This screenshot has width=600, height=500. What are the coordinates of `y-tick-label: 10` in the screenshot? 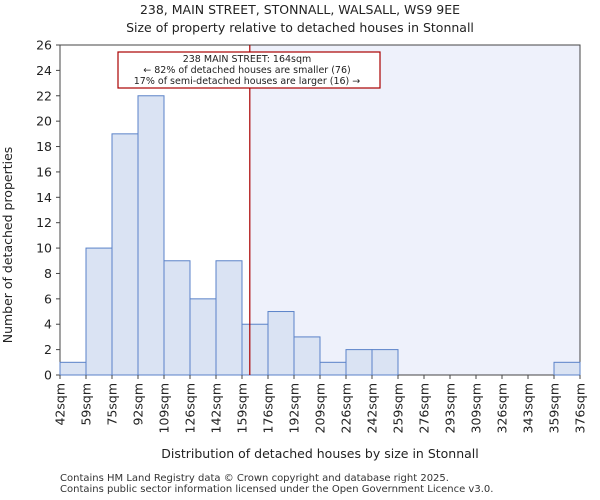 It's located at (44, 248).